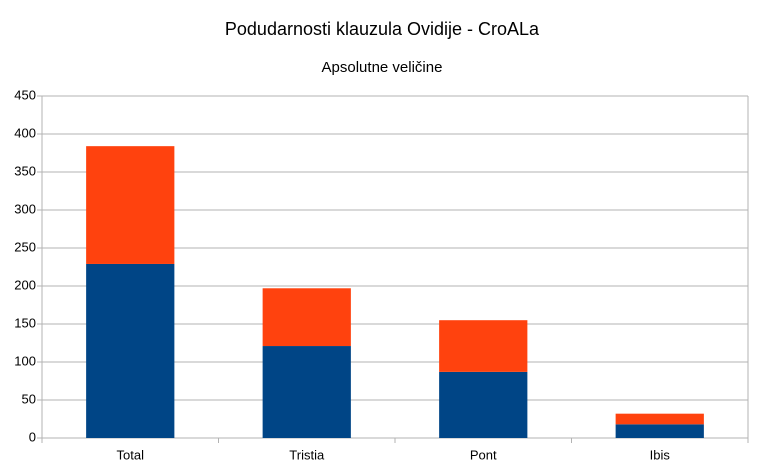 The height and width of the screenshot is (472, 763). What do you see at coordinates (32, 436) in the screenshot?
I see `y-tick-label: 0` at bounding box center [32, 436].